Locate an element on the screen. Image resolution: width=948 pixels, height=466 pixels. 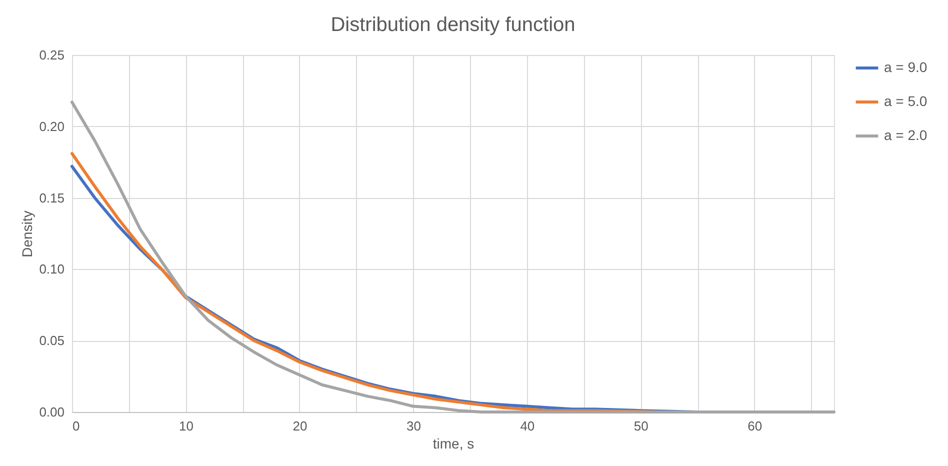
x-tick-label: 20 is located at coordinates (300, 426).